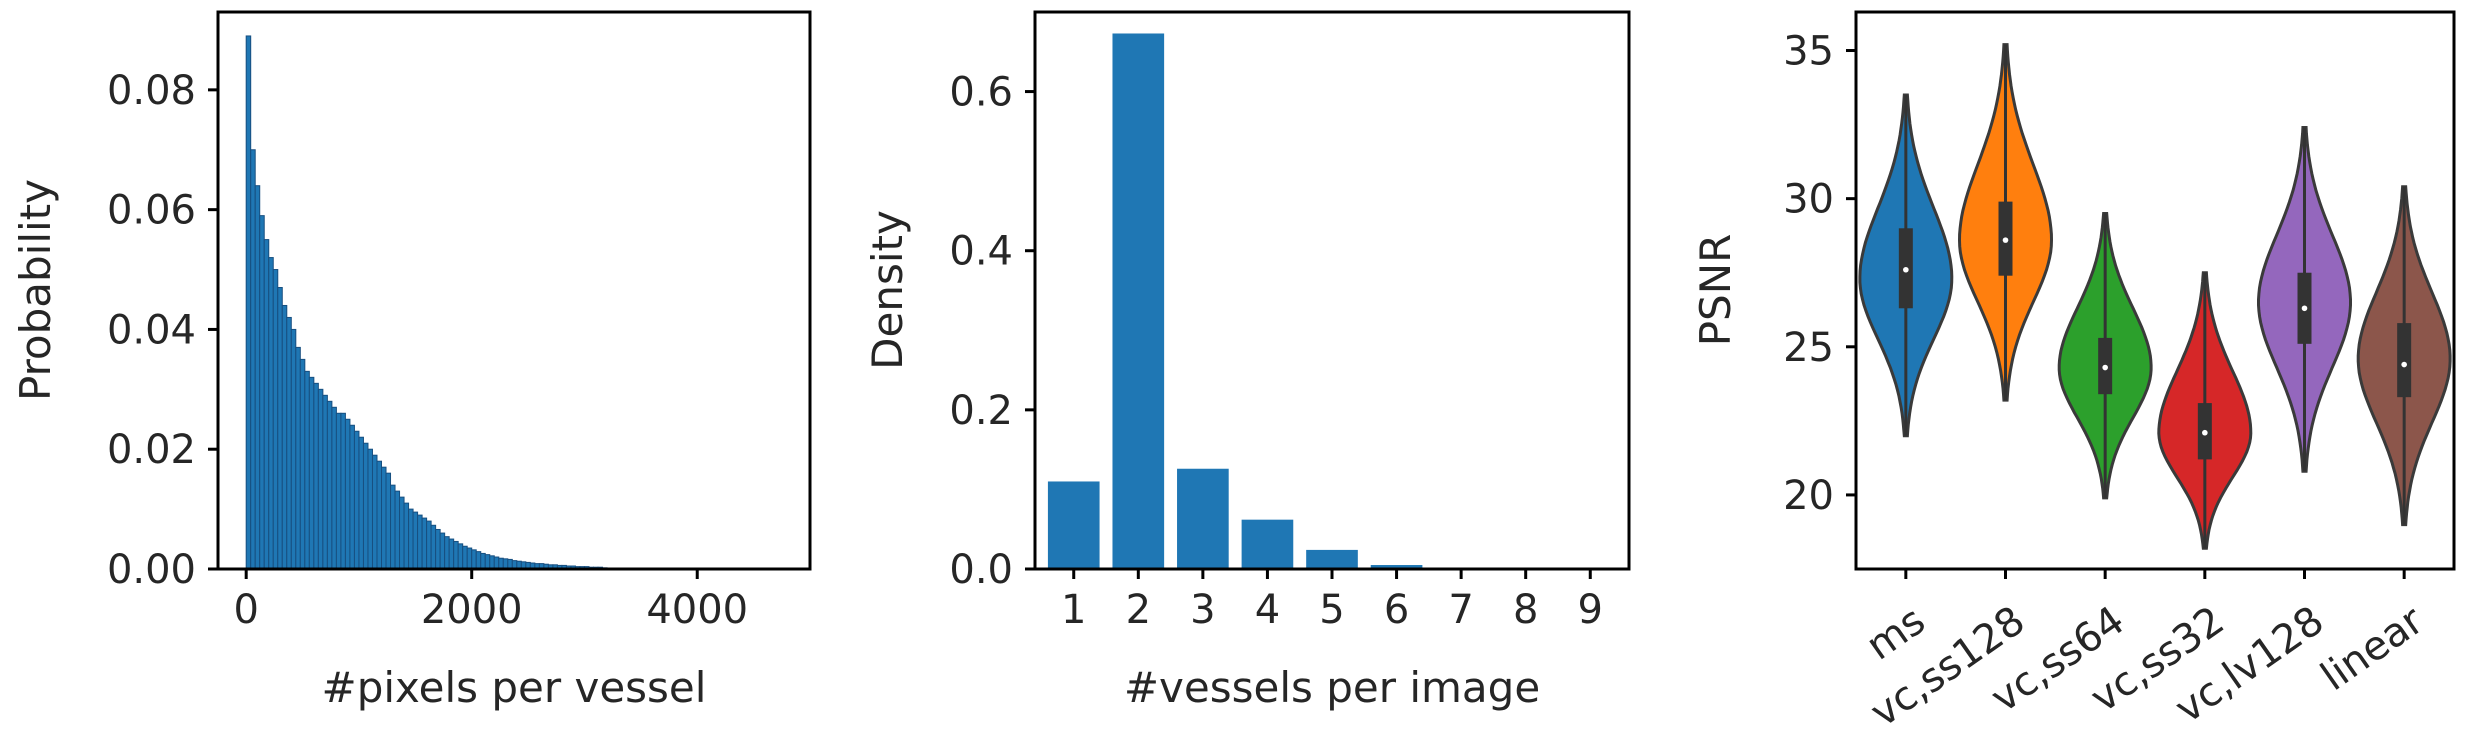 The height and width of the screenshot is (754, 2465). What do you see at coordinates (245, 610) in the screenshot?
I see `x-tick-label: 0` at bounding box center [245, 610].